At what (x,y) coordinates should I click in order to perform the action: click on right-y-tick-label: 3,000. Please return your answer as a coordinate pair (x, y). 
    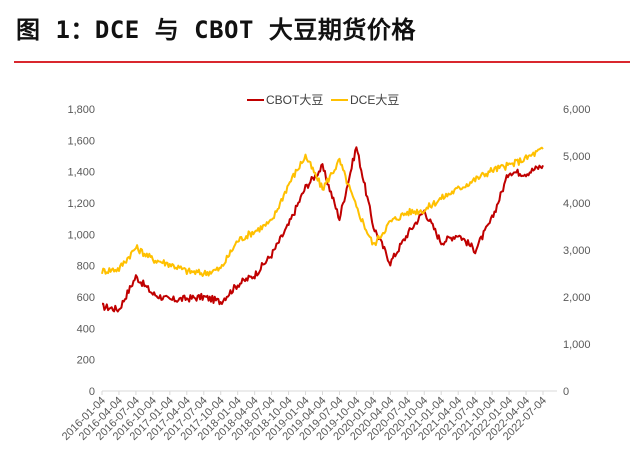
    Looking at the image, I should click on (577, 251).